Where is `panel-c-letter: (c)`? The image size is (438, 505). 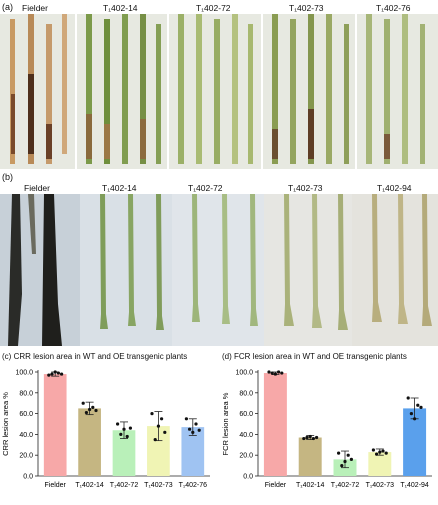
panel-c-letter: (c) is located at coordinates (7, 356).